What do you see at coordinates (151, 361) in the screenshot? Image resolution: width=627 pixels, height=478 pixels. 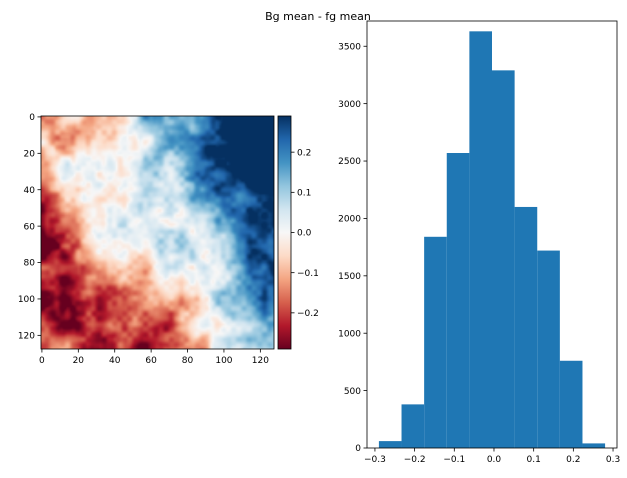 I see `heatmap-xtick-label: 60` at bounding box center [151, 361].